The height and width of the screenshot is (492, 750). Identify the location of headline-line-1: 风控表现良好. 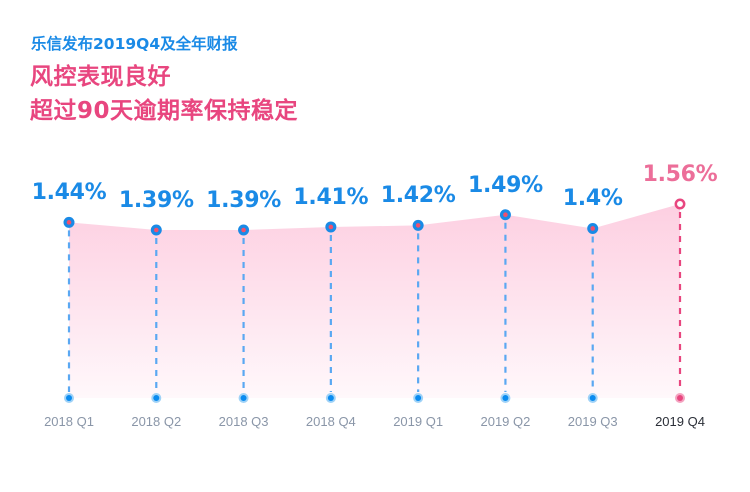
(100, 77).